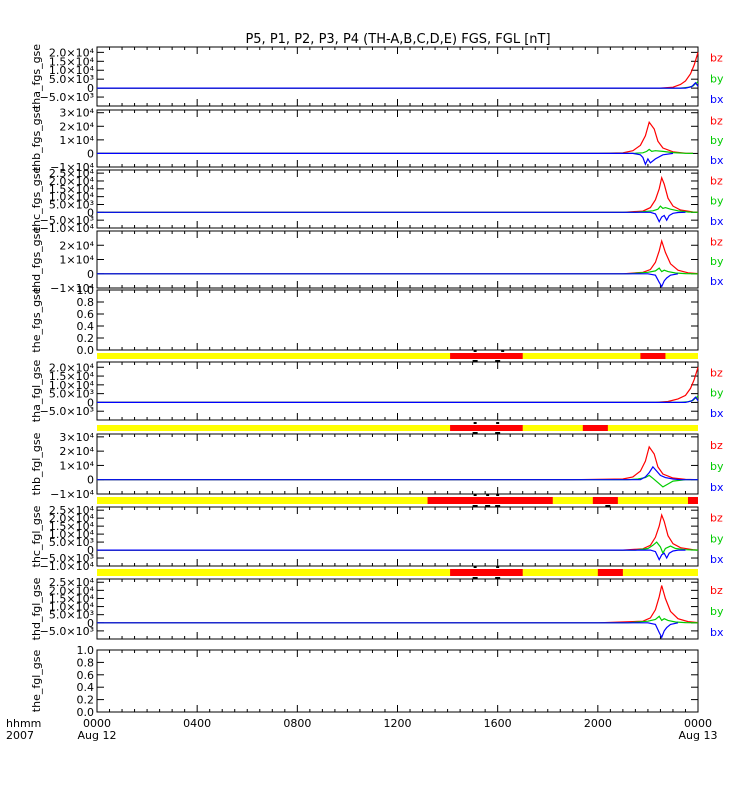  What do you see at coordinates (36, 391) in the screenshot?
I see `y-axis-label: tha_fgl_gse` at bounding box center [36, 391].